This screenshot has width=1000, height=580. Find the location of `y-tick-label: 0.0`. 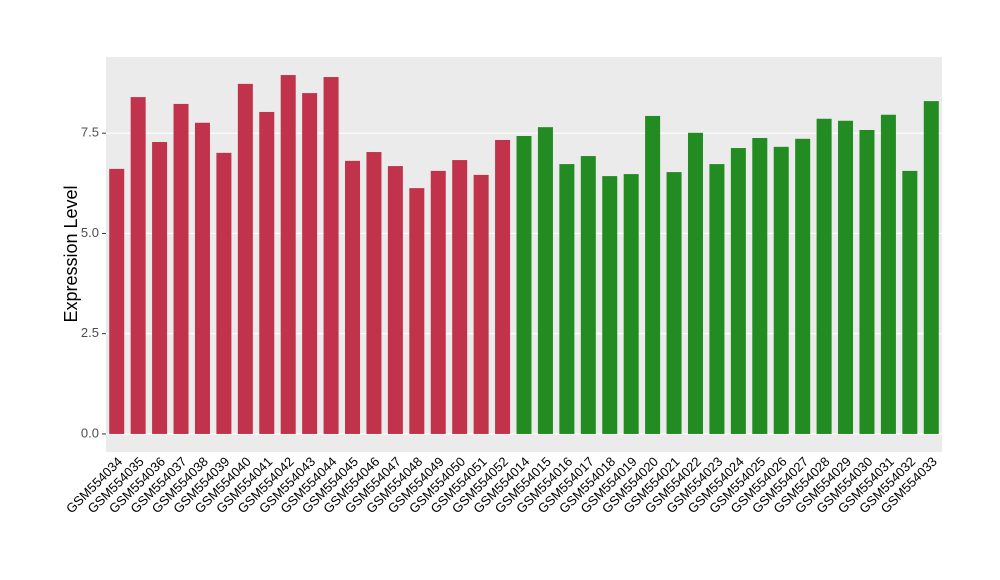

y-tick-label: 0.0 is located at coordinates (90, 432).